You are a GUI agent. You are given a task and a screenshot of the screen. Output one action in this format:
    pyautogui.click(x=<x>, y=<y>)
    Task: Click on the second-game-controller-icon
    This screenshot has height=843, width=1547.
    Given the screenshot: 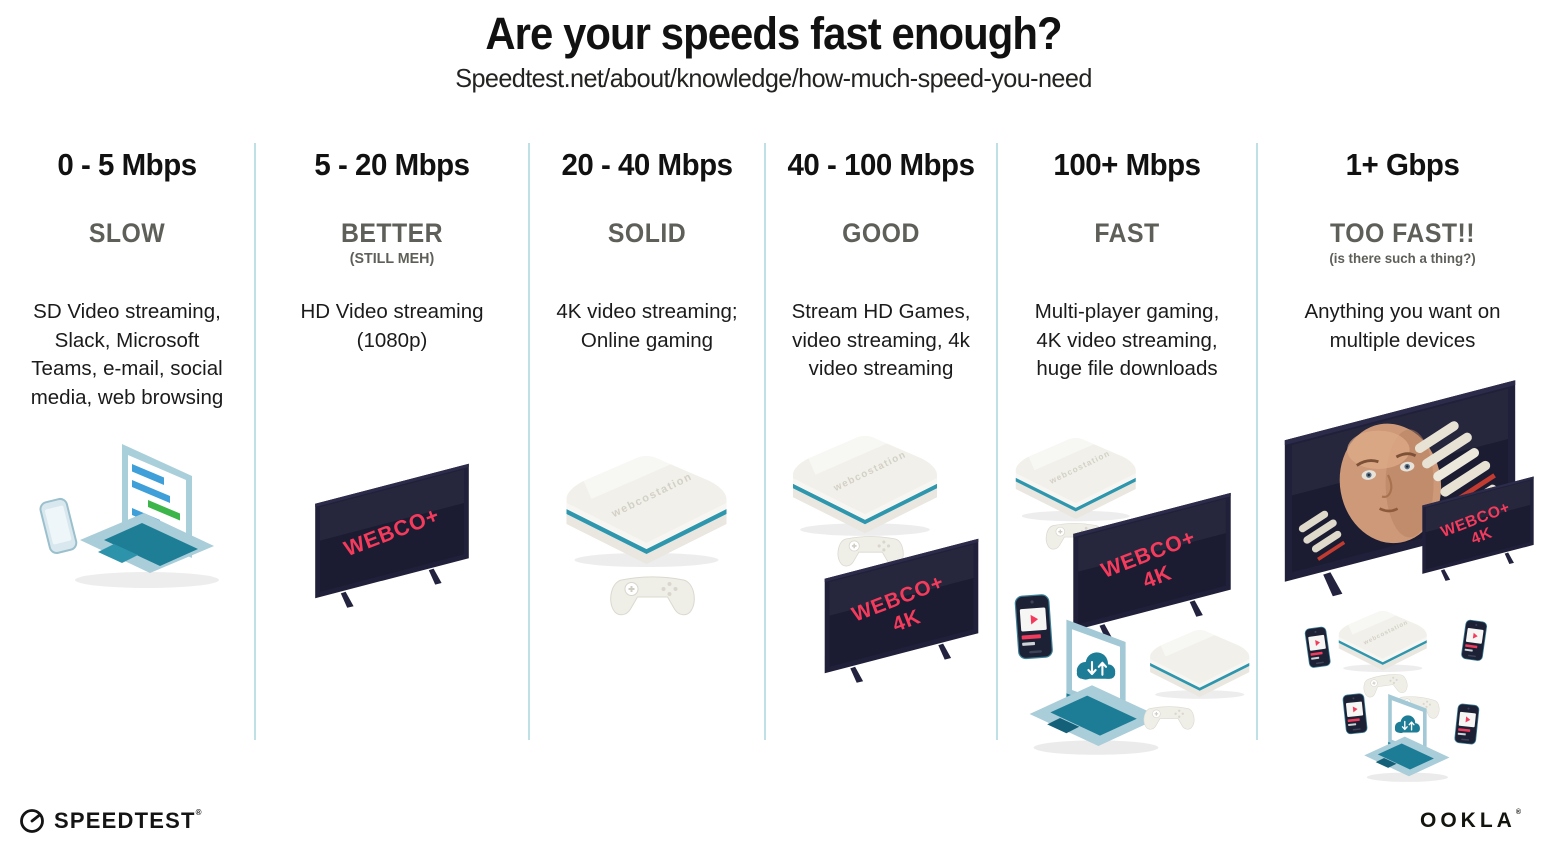 What is the action you would take?
    pyautogui.click(x=1169, y=717)
    